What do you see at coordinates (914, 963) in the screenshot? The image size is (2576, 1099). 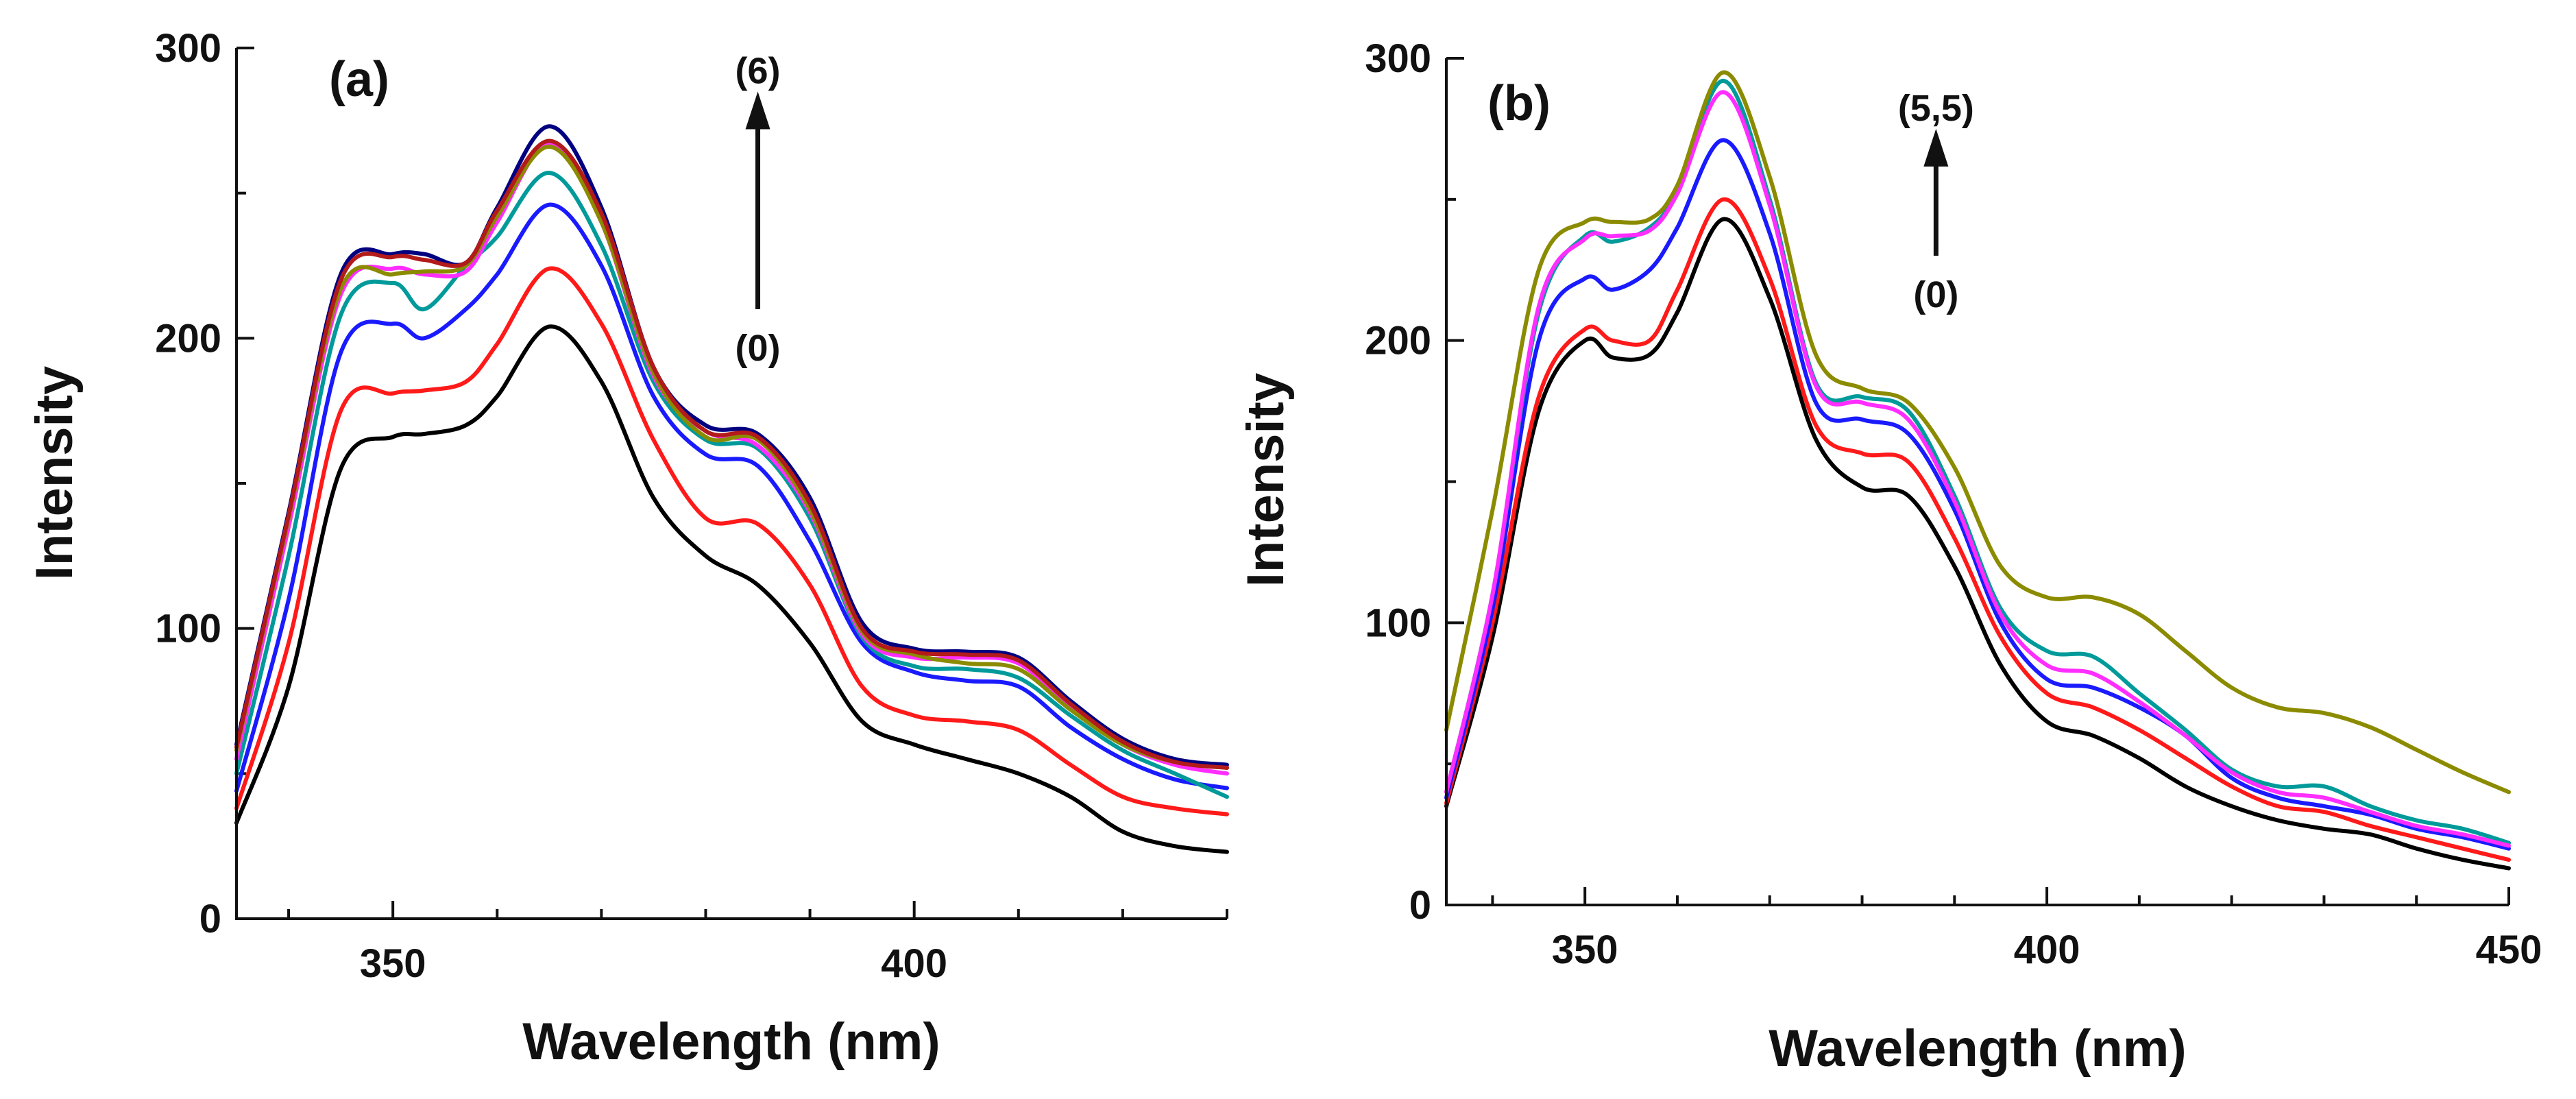 I see `panel-a-x-tick-label: 400` at bounding box center [914, 963].